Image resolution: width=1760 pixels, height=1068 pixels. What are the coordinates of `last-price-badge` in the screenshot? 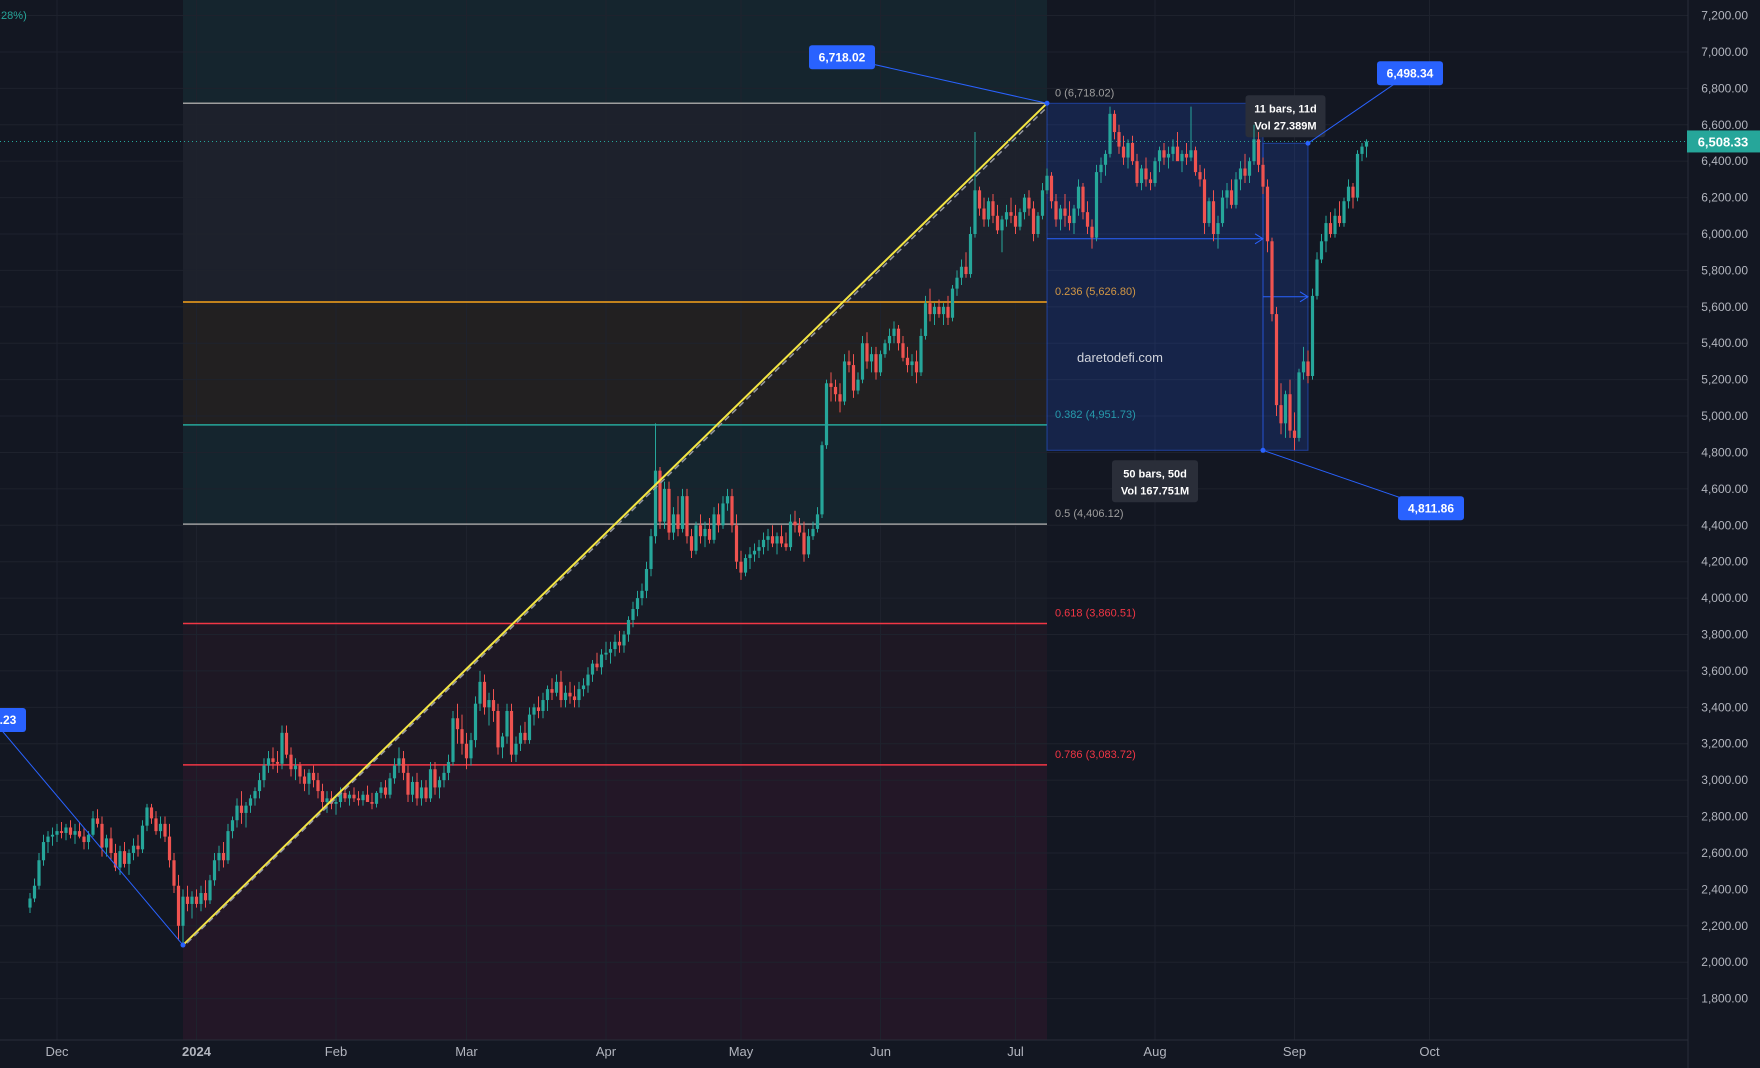 It's located at (1723, 141).